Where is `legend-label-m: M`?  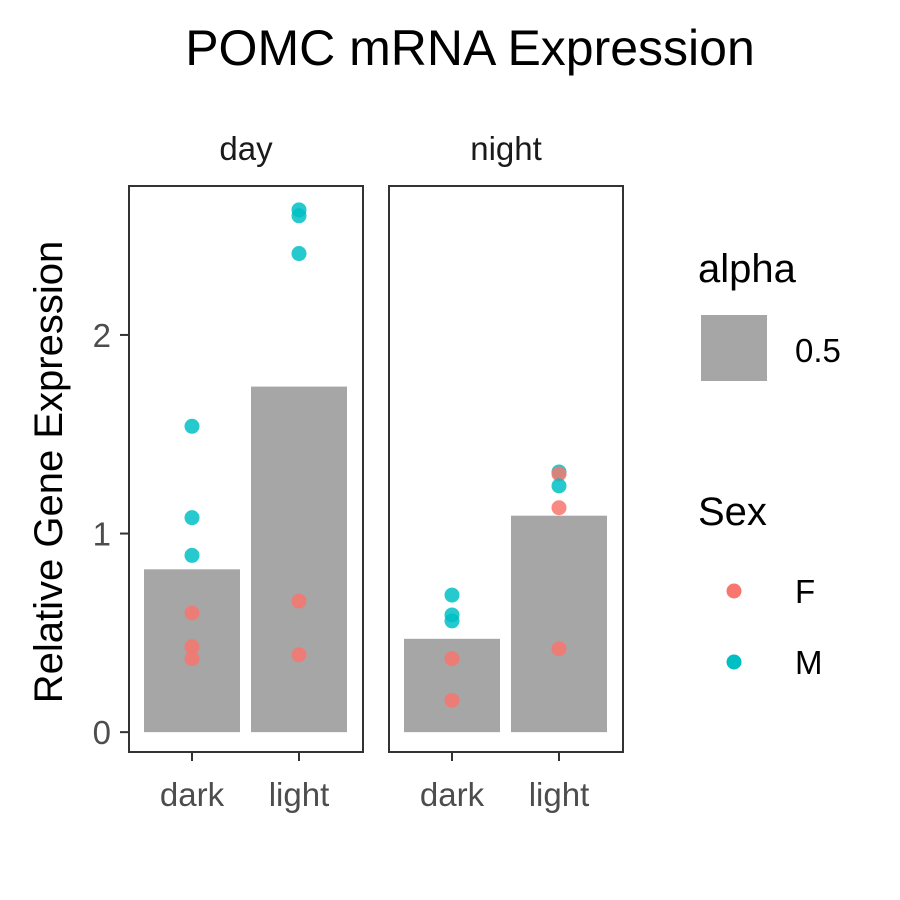 legend-label-m: M is located at coordinates (809, 662).